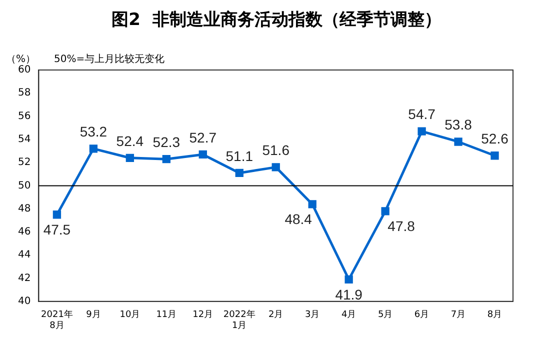  Describe the element at coordinates (130, 140) in the screenshot. I see `data-label: 52.4` at that location.